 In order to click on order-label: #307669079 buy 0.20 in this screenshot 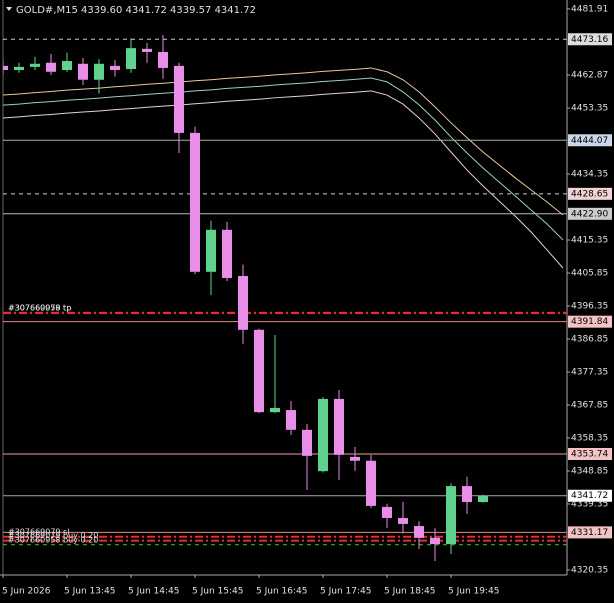, I will do `click(53, 535)`.